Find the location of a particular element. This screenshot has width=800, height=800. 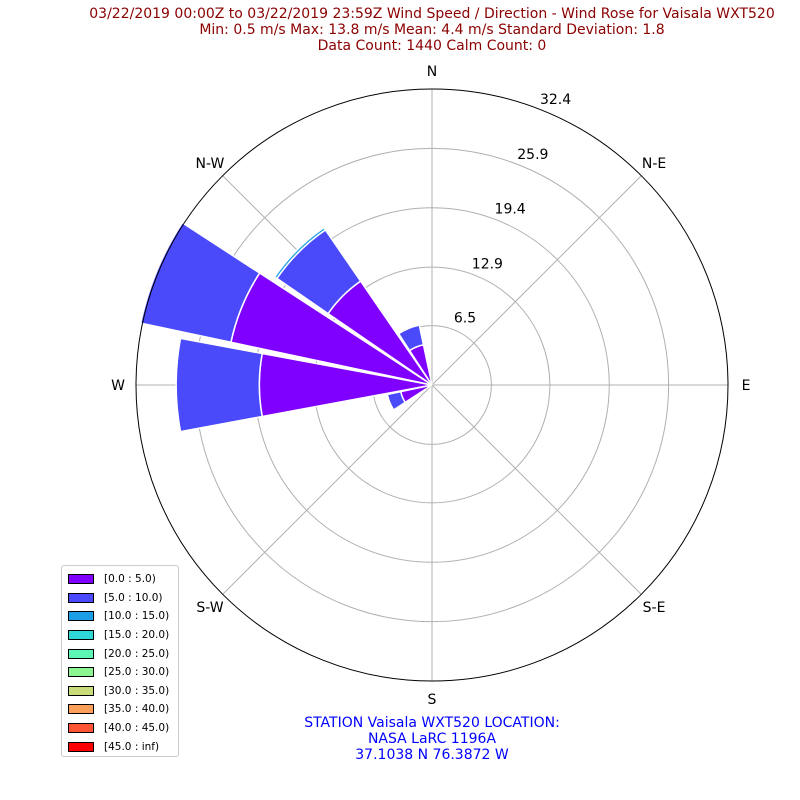

radial-tick-label: 32.4 is located at coordinates (555, 100).